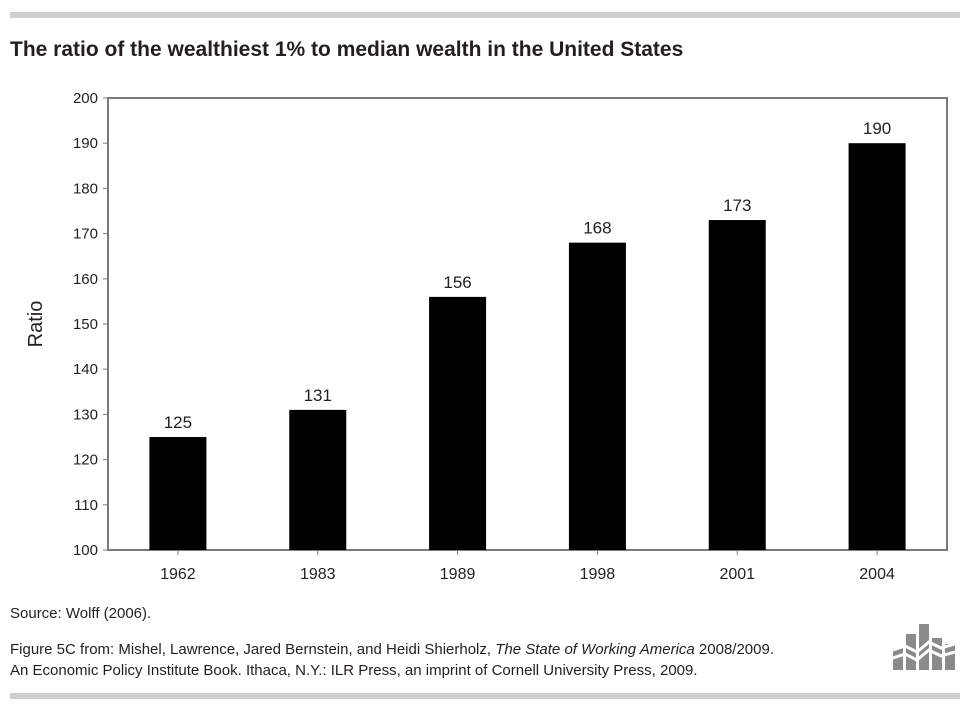 Image resolution: width=960 pixels, height=720 pixels. I want to click on bottom-divider, so click(485, 696).